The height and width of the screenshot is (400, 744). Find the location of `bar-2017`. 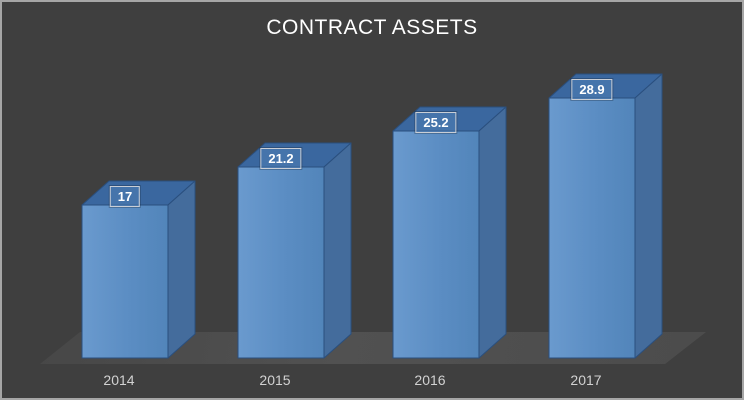

bar-2017 is located at coordinates (605, 216).